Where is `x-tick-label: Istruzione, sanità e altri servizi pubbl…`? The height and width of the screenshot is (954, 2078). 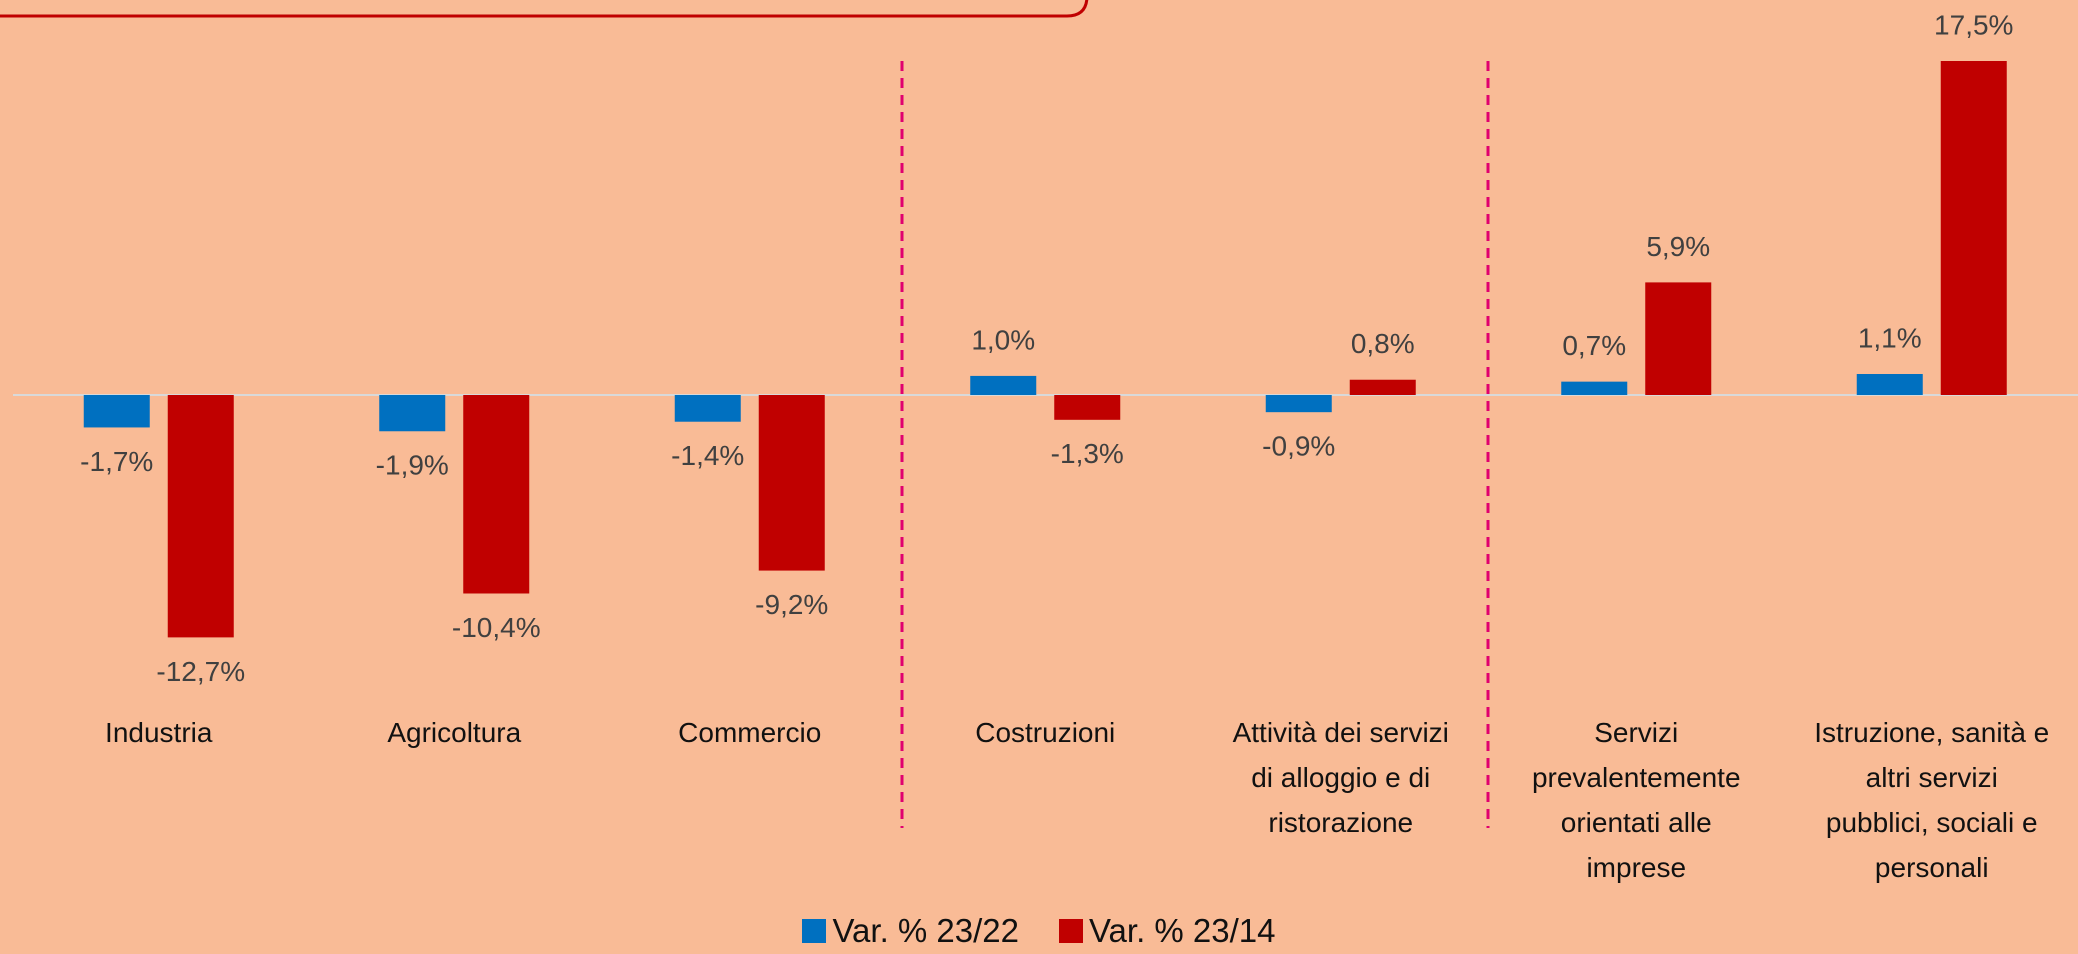
x-tick-label: Istruzione, sanità e altri servizi pubbl… is located at coordinates (1932, 800).